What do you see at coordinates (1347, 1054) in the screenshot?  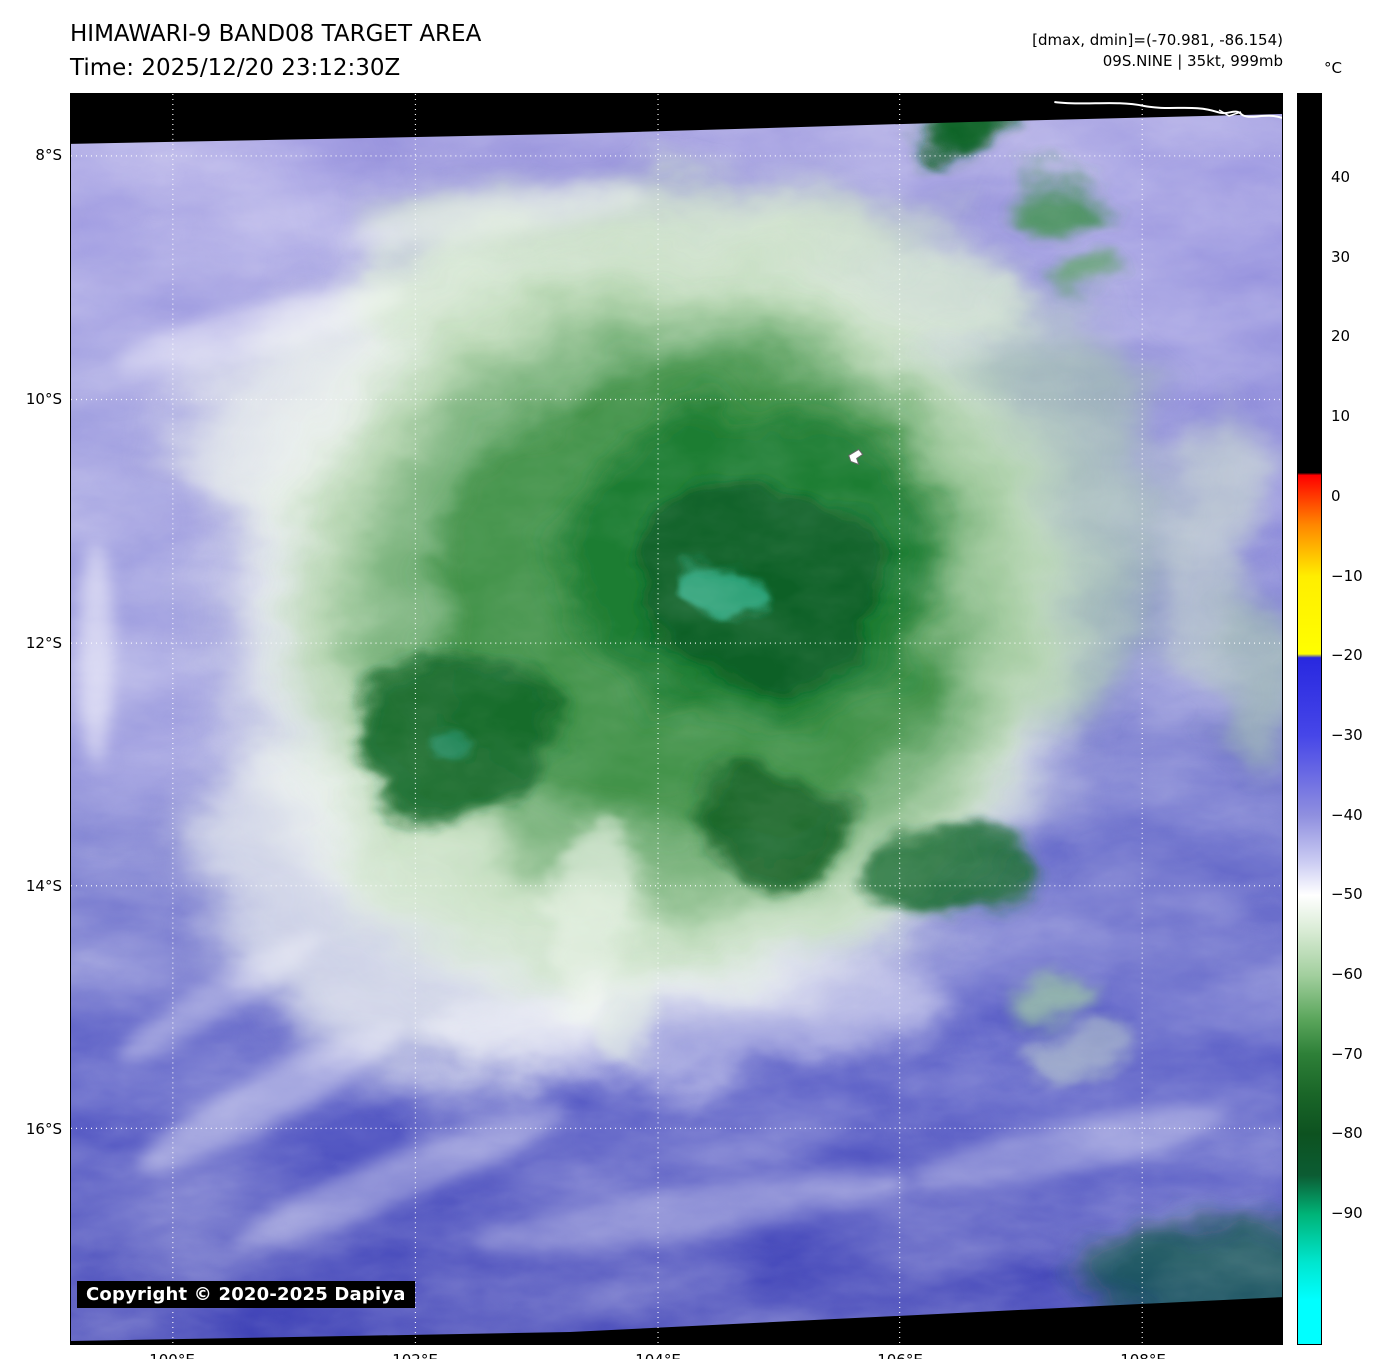 I see `colorbar-tick-m70: −70` at bounding box center [1347, 1054].